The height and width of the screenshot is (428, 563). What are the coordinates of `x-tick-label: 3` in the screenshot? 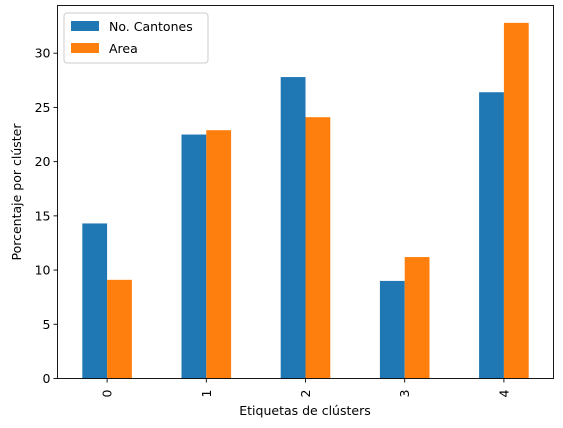 It's located at (404, 394).